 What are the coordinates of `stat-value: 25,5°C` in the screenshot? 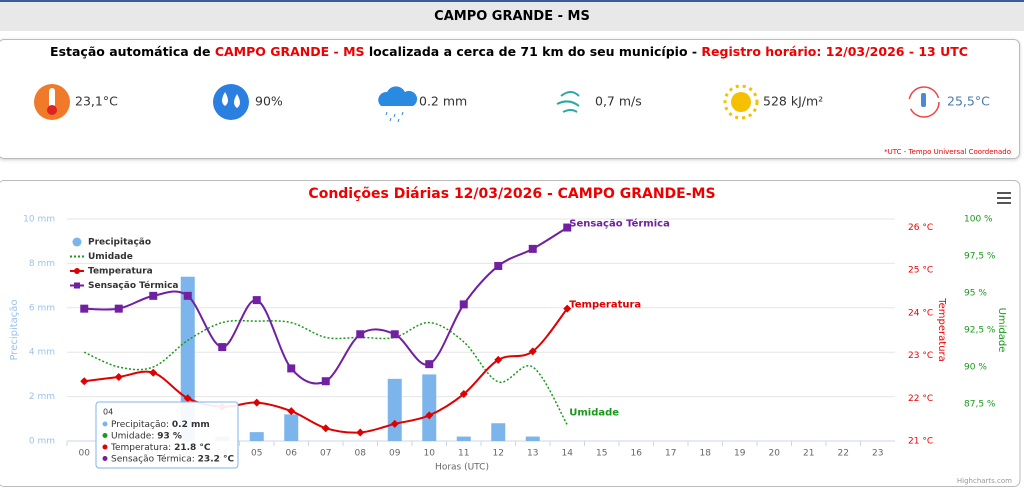 It's located at (968, 101).